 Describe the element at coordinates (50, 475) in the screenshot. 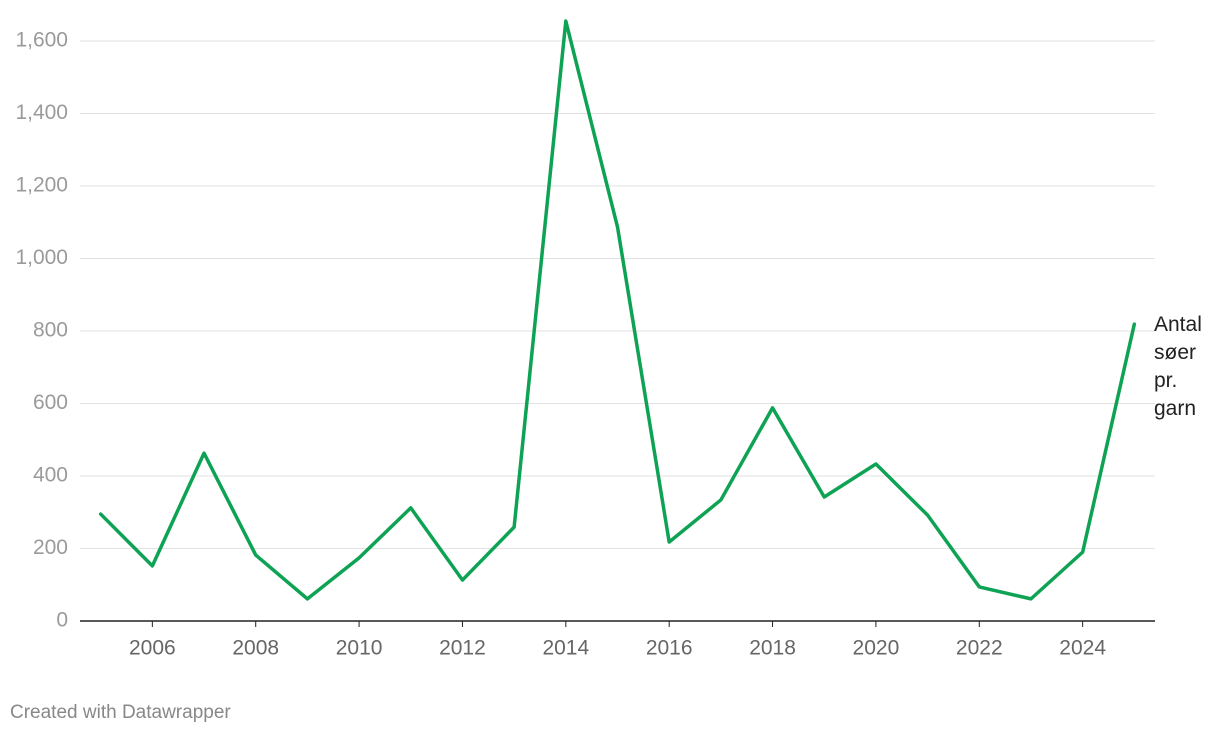

I see `y-tick-label: 400` at that location.